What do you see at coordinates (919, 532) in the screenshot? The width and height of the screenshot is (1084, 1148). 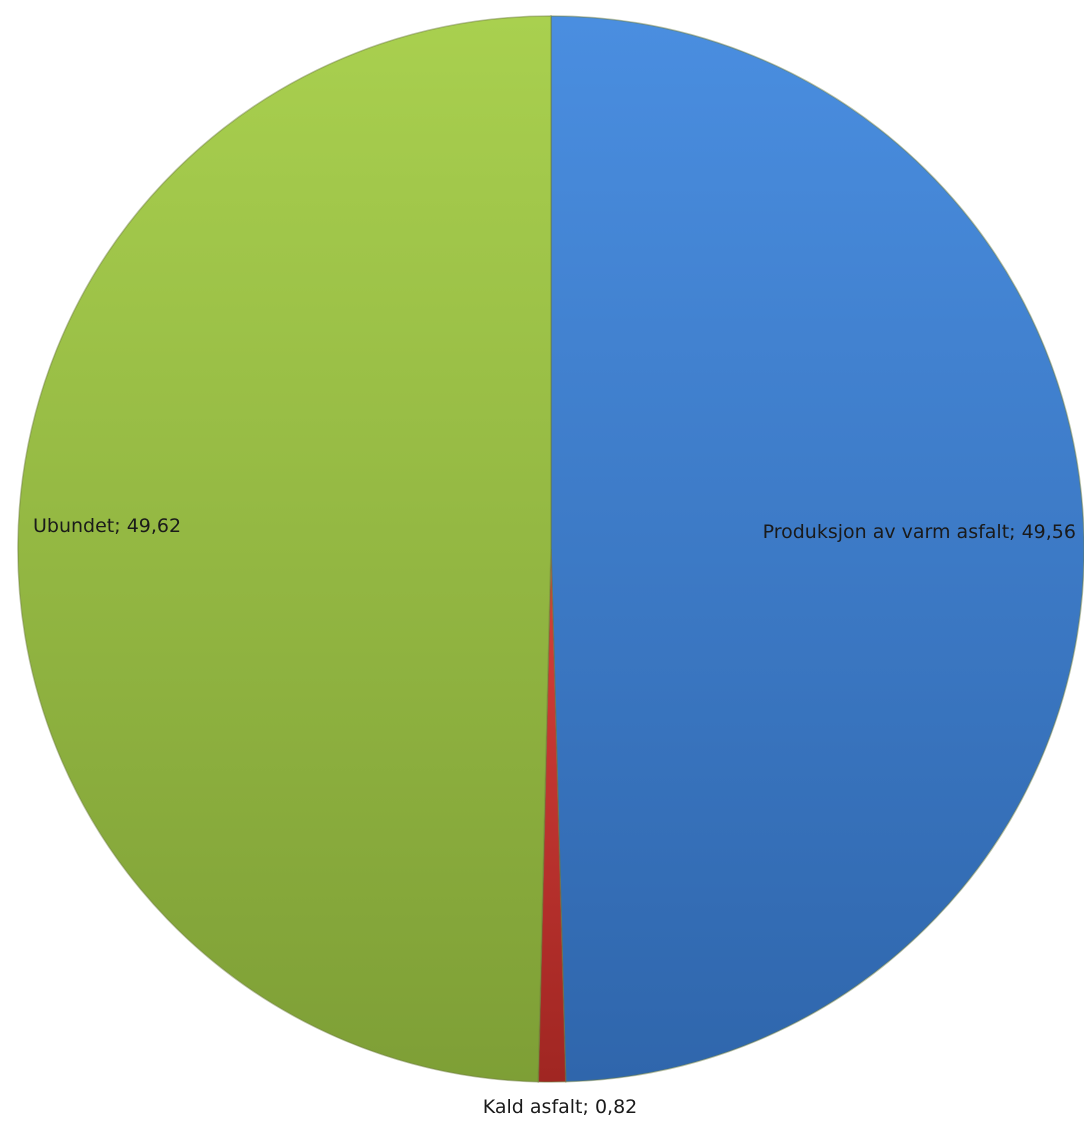 I see `data-label-produksjon-av-varm-asfalt: Produksjon av varm asfalt; 49,56` at bounding box center [919, 532].